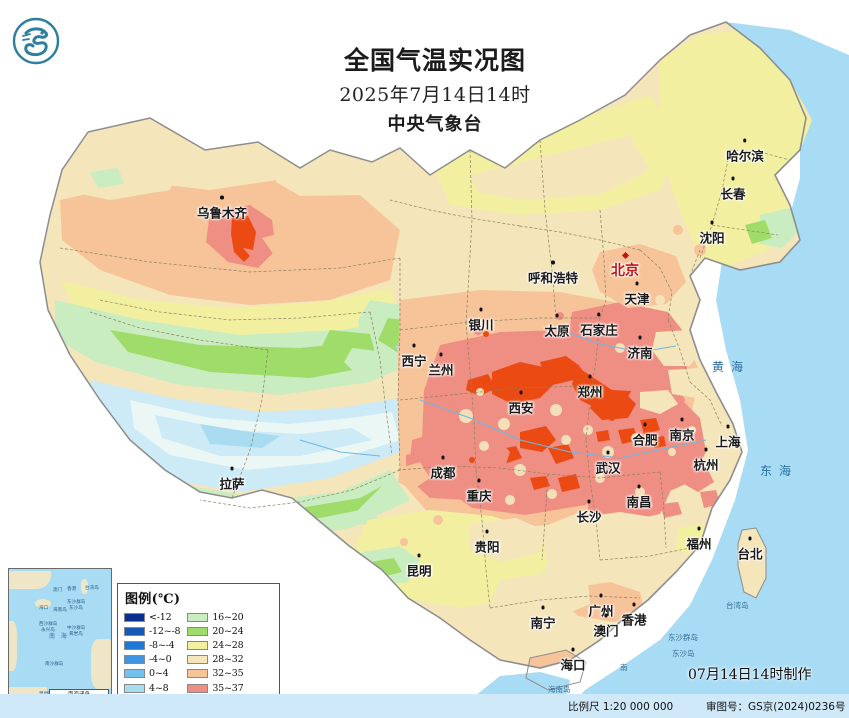 The image size is (849, 718). I want to click on legend-range-label: 0~4, so click(159, 674).